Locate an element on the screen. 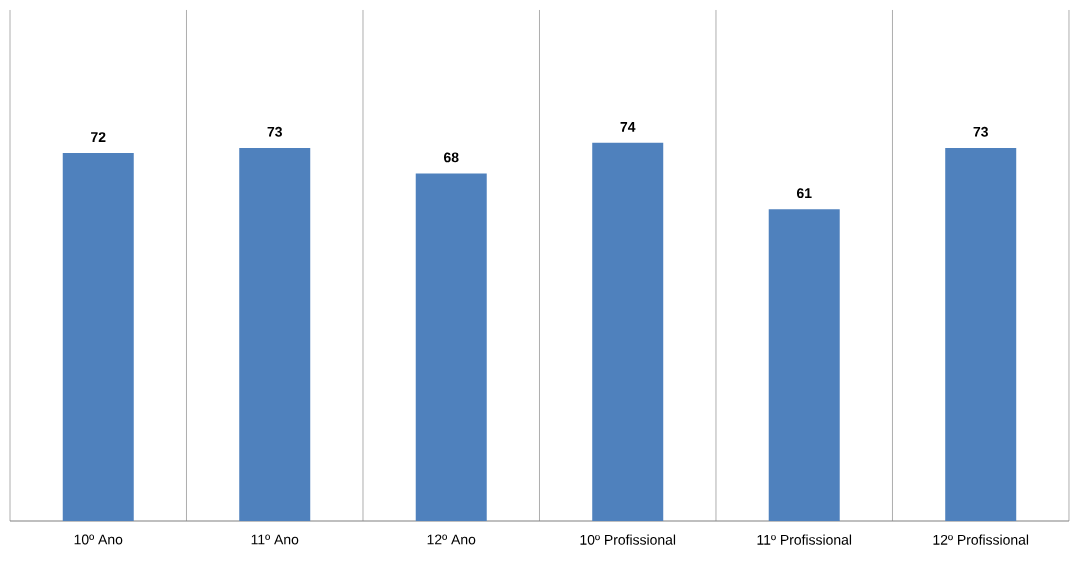 Image resolution: width=1070 pixels, height=563 pixels. x-tick-label: 10º Ano is located at coordinates (98, 539).